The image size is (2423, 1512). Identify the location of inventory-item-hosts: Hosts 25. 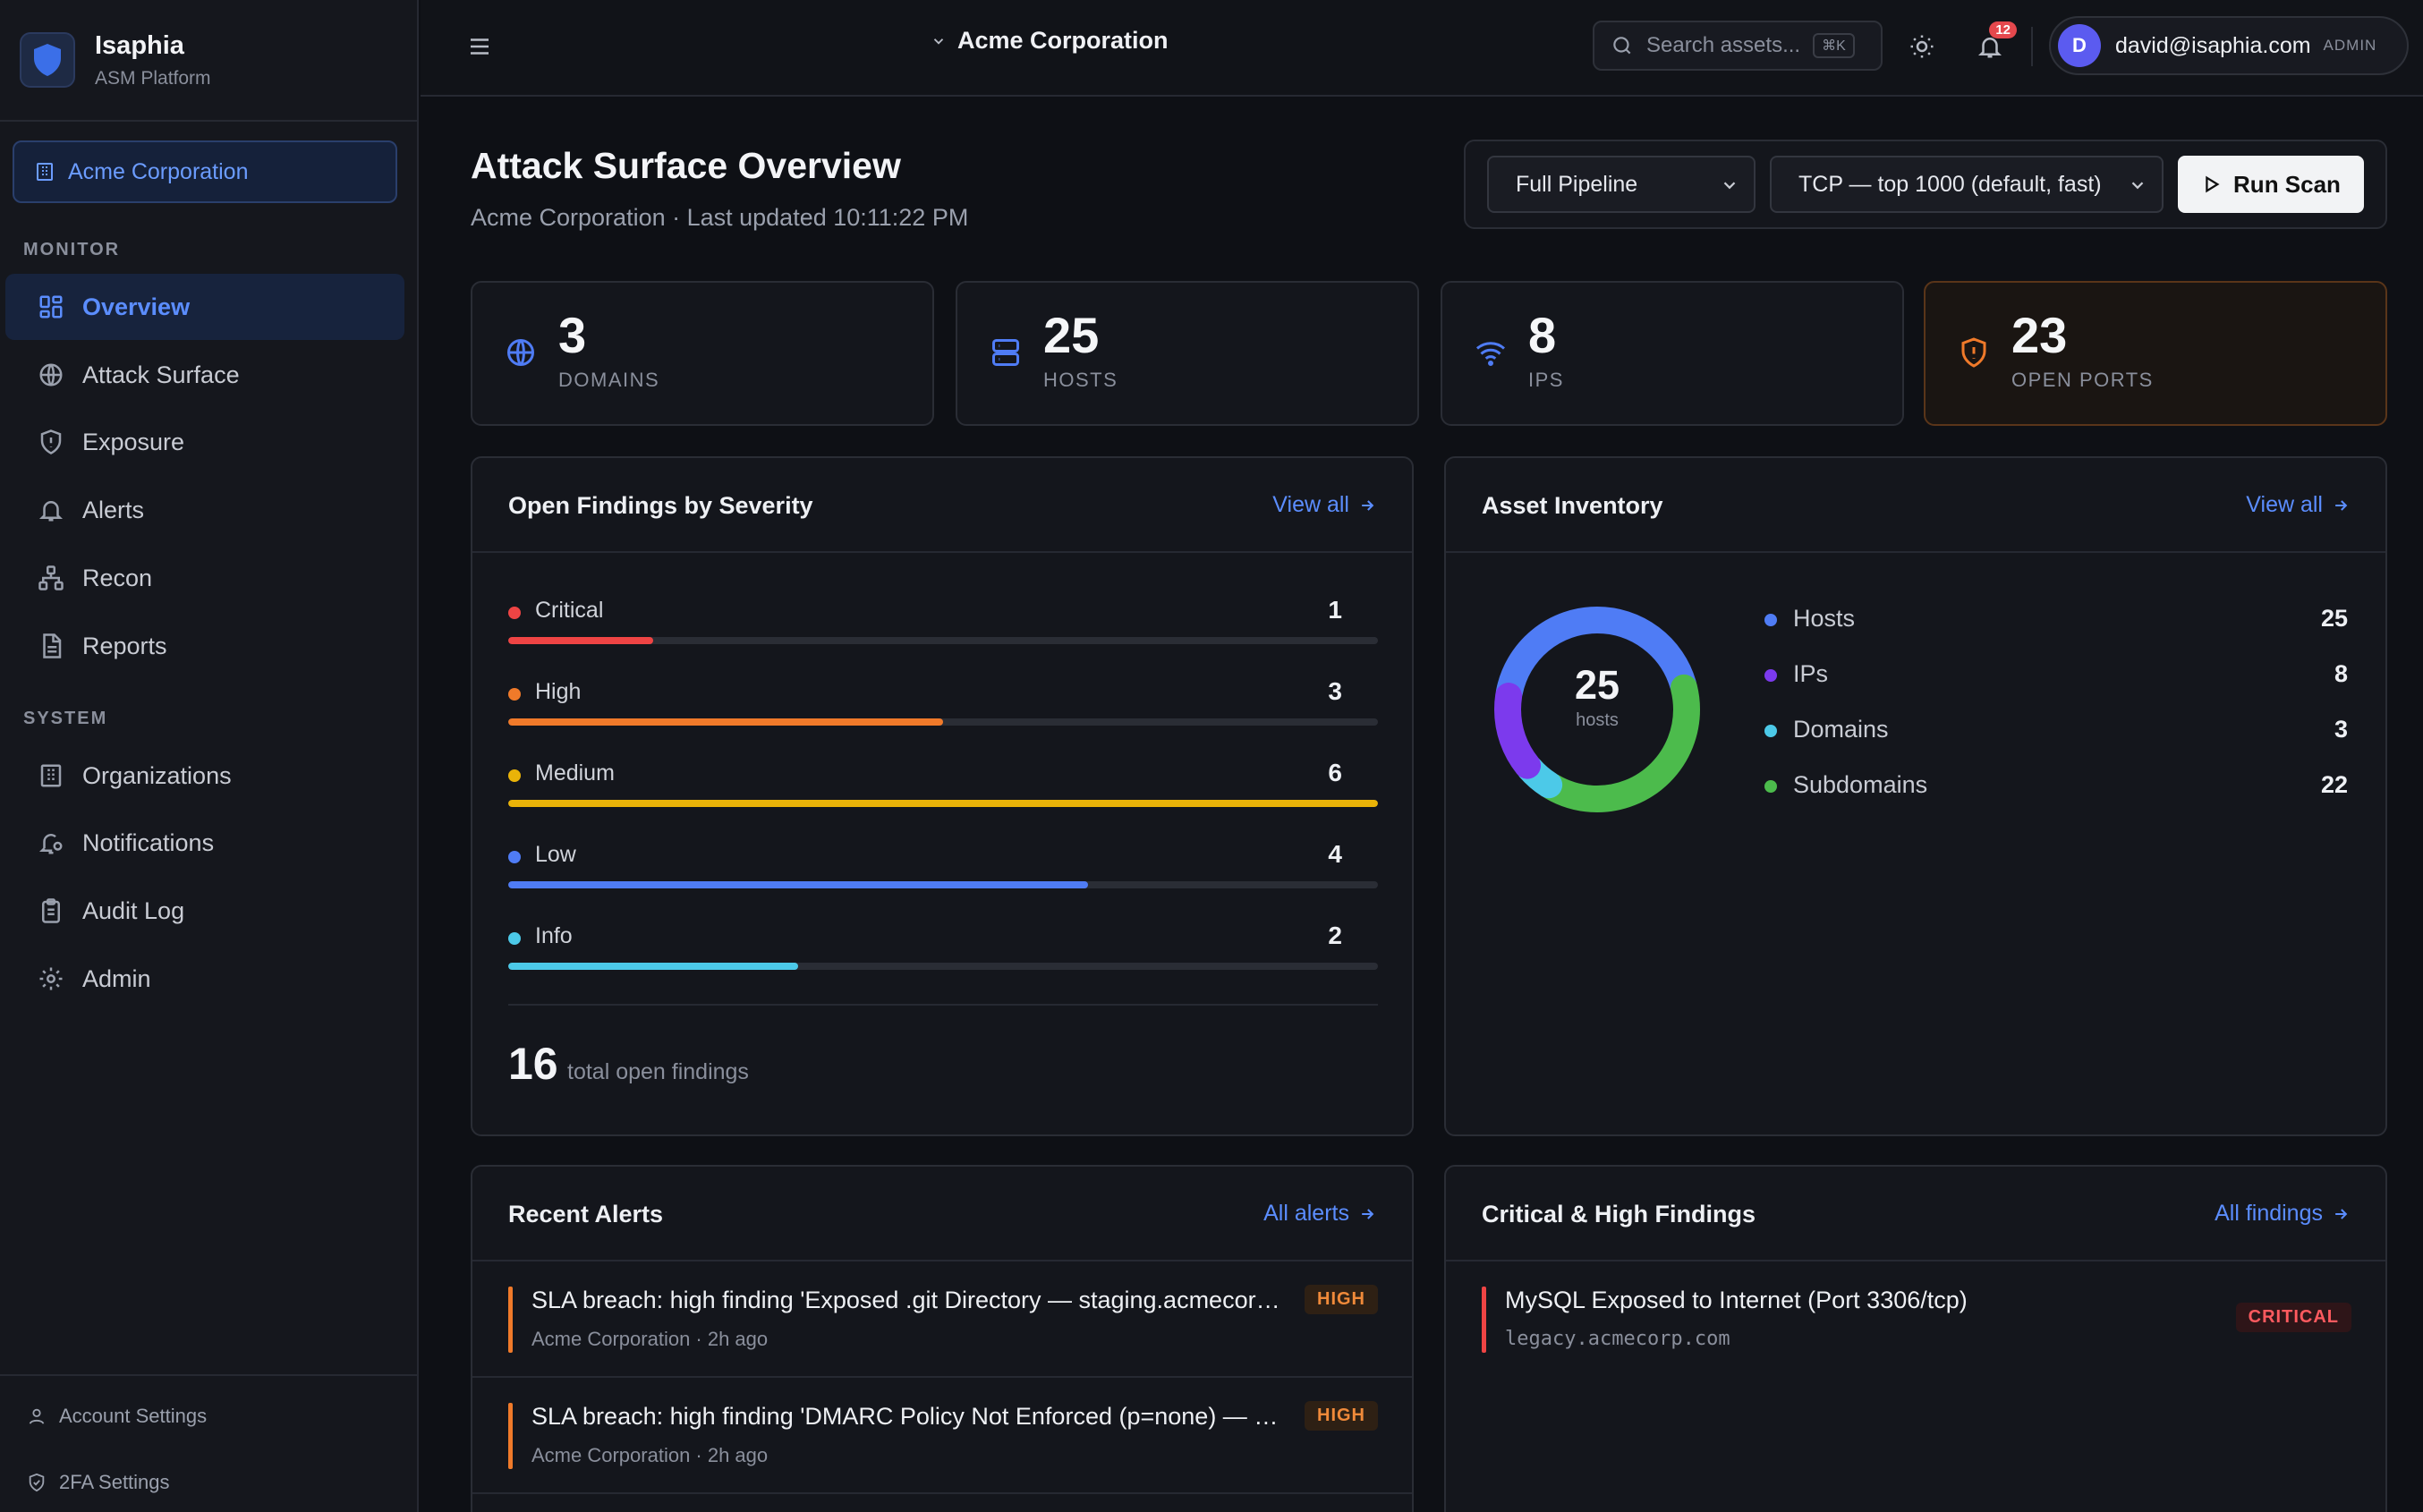
(2056, 621).